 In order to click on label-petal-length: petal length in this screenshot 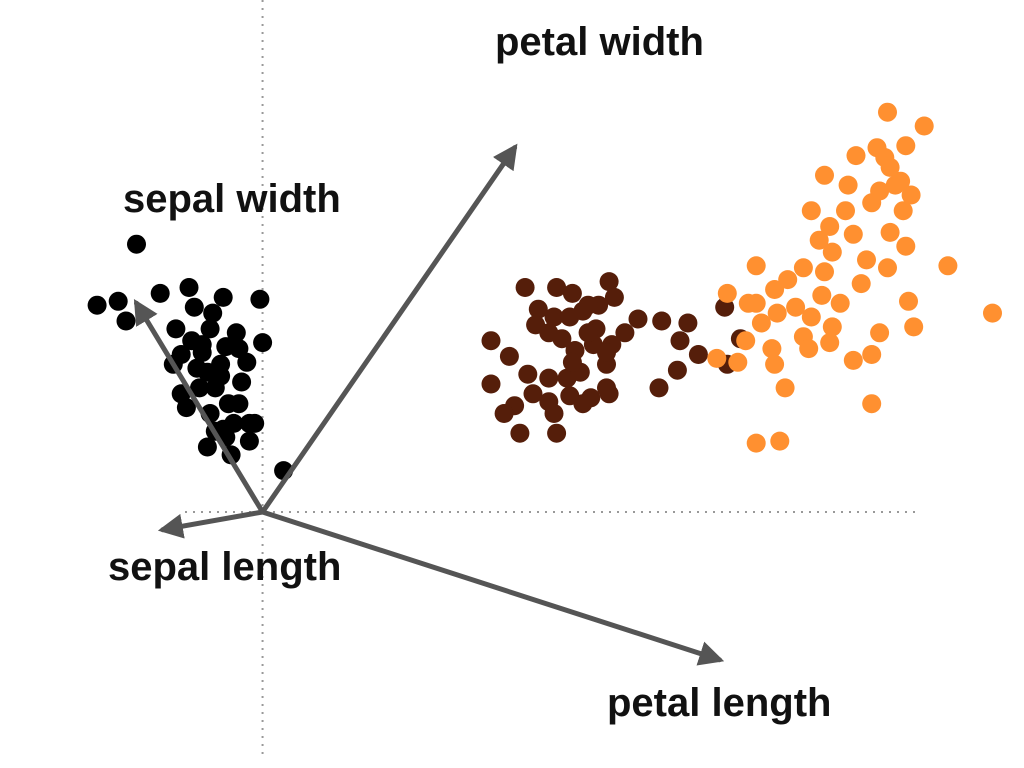, I will do `click(719, 703)`.